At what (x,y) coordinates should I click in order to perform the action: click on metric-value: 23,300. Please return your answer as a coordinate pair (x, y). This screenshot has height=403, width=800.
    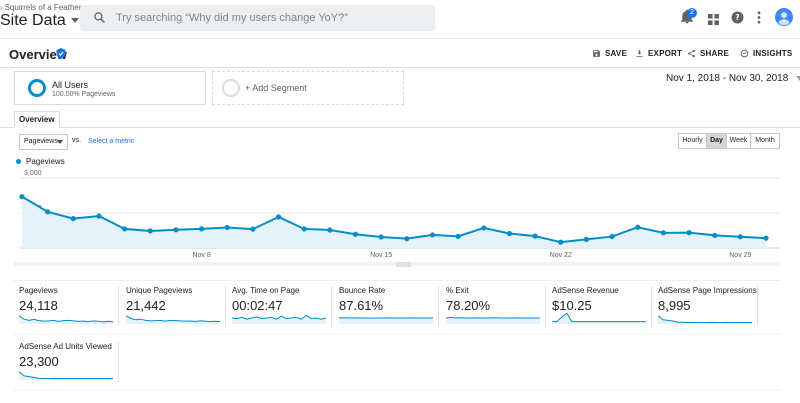
    Looking at the image, I should click on (39, 361).